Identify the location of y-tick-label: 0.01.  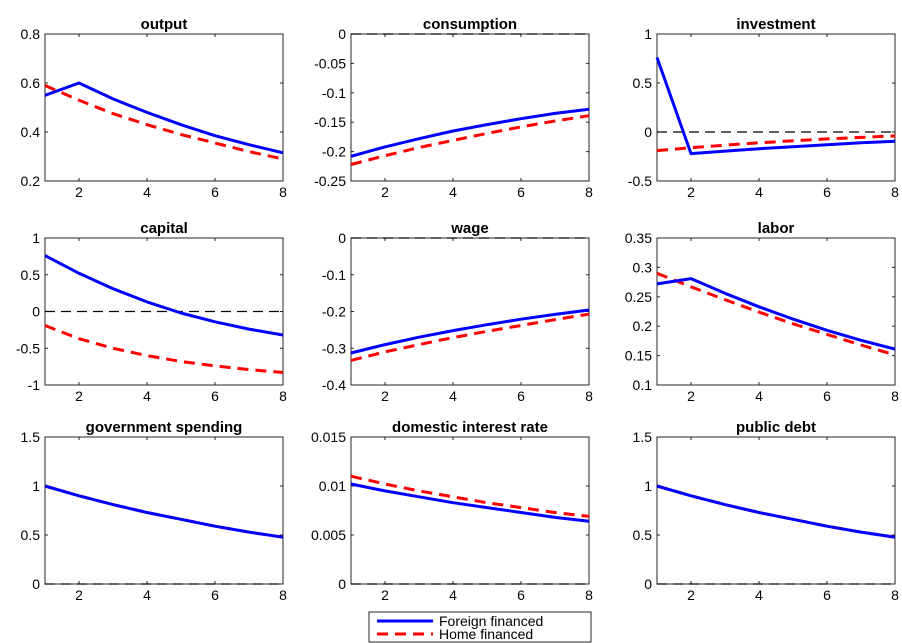
(332, 486).